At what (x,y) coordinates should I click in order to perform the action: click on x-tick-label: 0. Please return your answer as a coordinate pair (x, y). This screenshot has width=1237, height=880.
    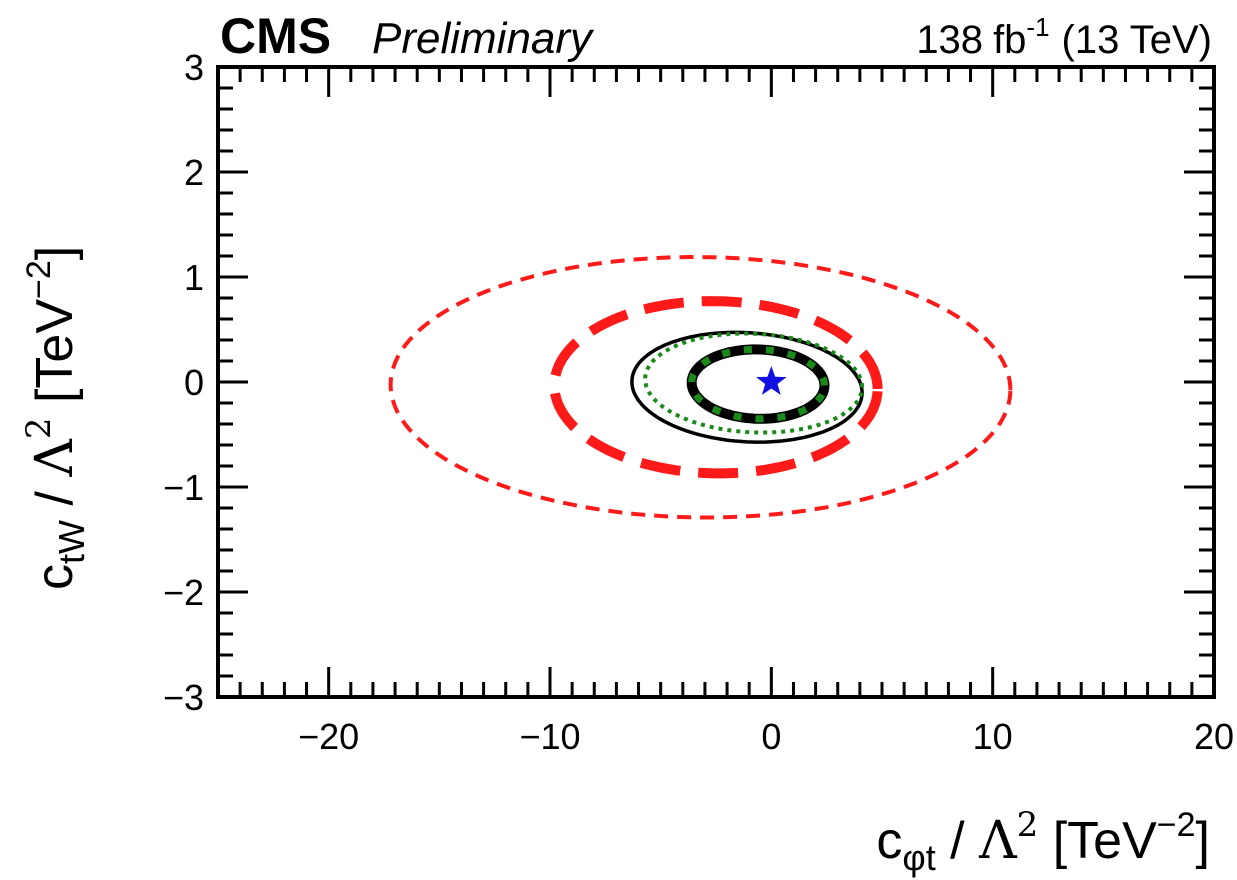
    Looking at the image, I should click on (771, 736).